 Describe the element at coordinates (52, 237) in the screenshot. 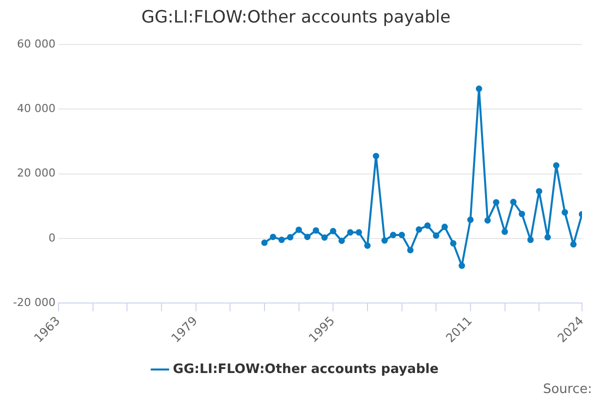

I see `y-tick-label: 0` at that location.